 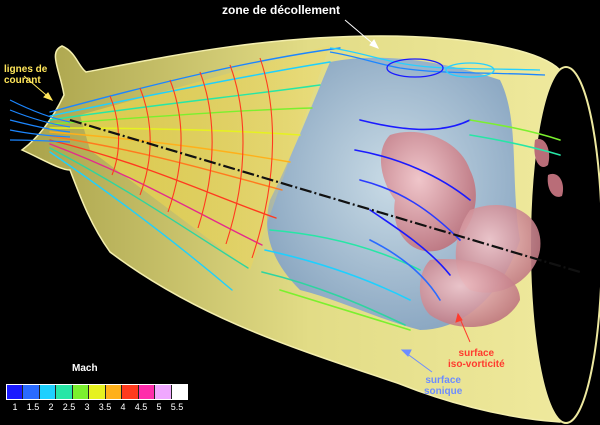 What do you see at coordinates (105, 407) in the screenshot?
I see `colorbar-tick-label: 3.5` at bounding box center [105, 407].